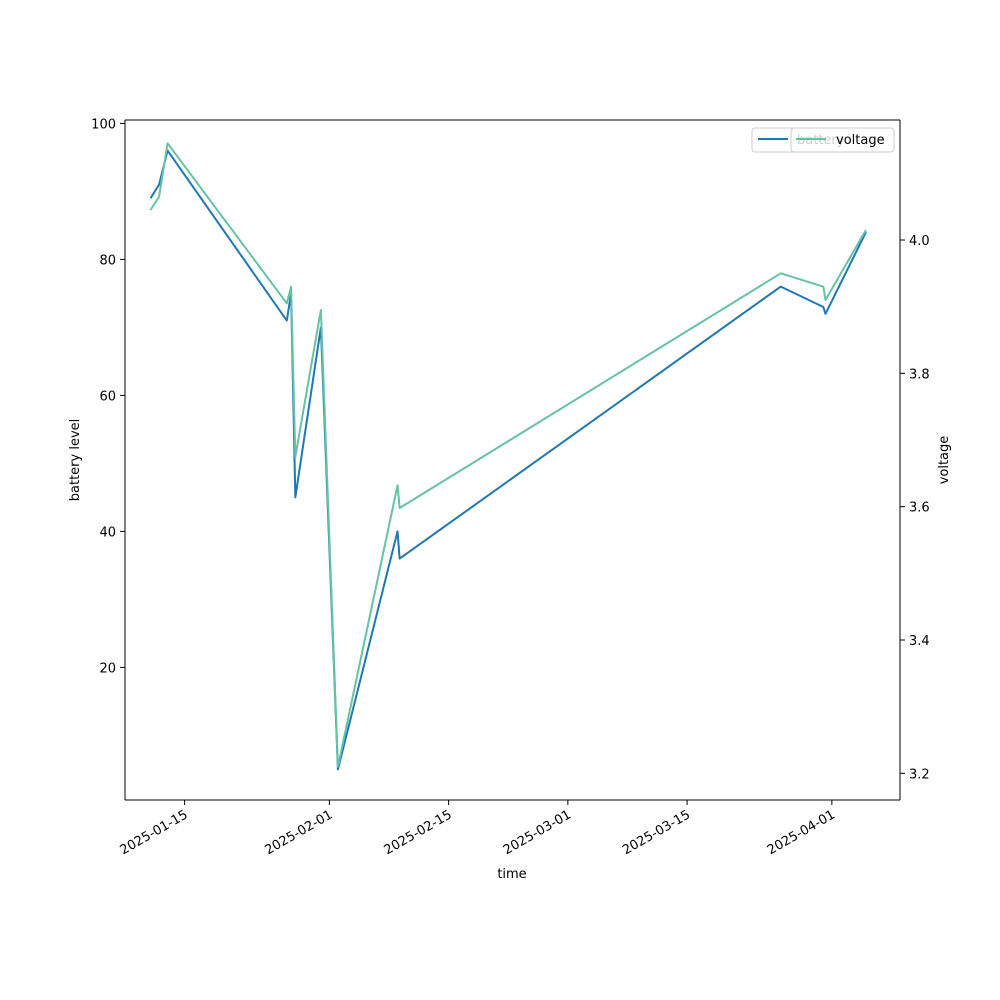 Image resolution: width=1000 pixels, height=1000 pixels. Describe the element at coordinates (154, 832) in the screenshot. I see `x-tick-label-0: 2025-01-15` at that location.